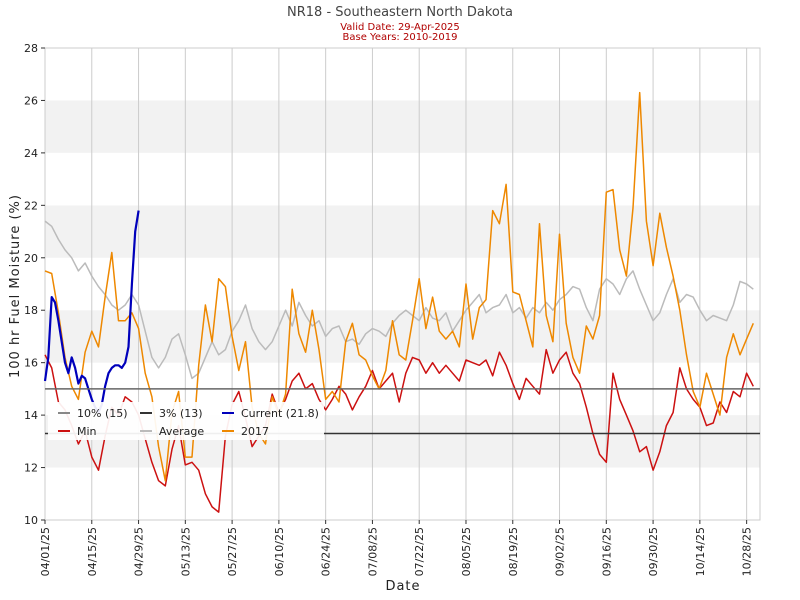  I want to click on y-tick-label: 20, so click(31, 258).